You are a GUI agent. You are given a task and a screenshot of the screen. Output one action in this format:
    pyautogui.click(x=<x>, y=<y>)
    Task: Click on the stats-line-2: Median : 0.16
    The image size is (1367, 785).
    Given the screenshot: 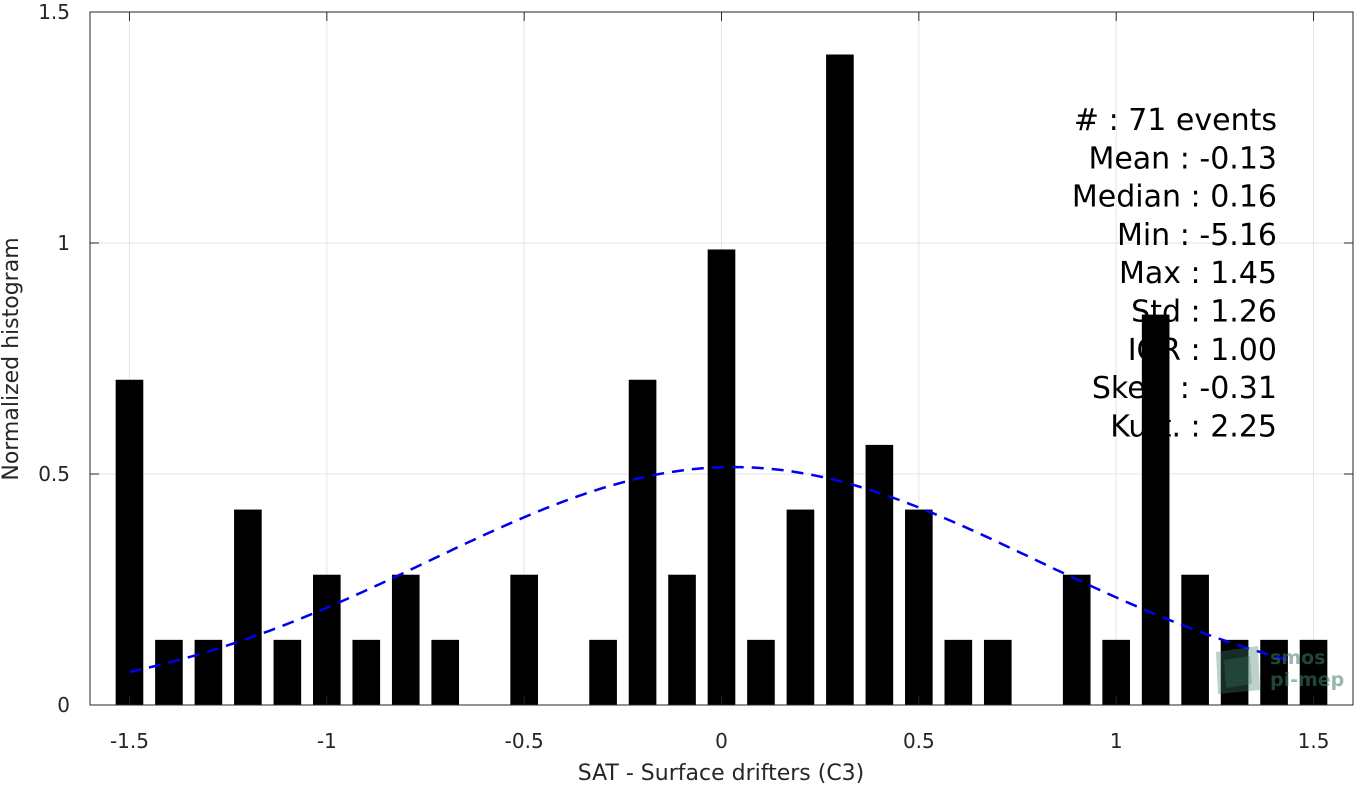 What is the action you would take?
    pyautogui.click(x=1174, y=197)
    